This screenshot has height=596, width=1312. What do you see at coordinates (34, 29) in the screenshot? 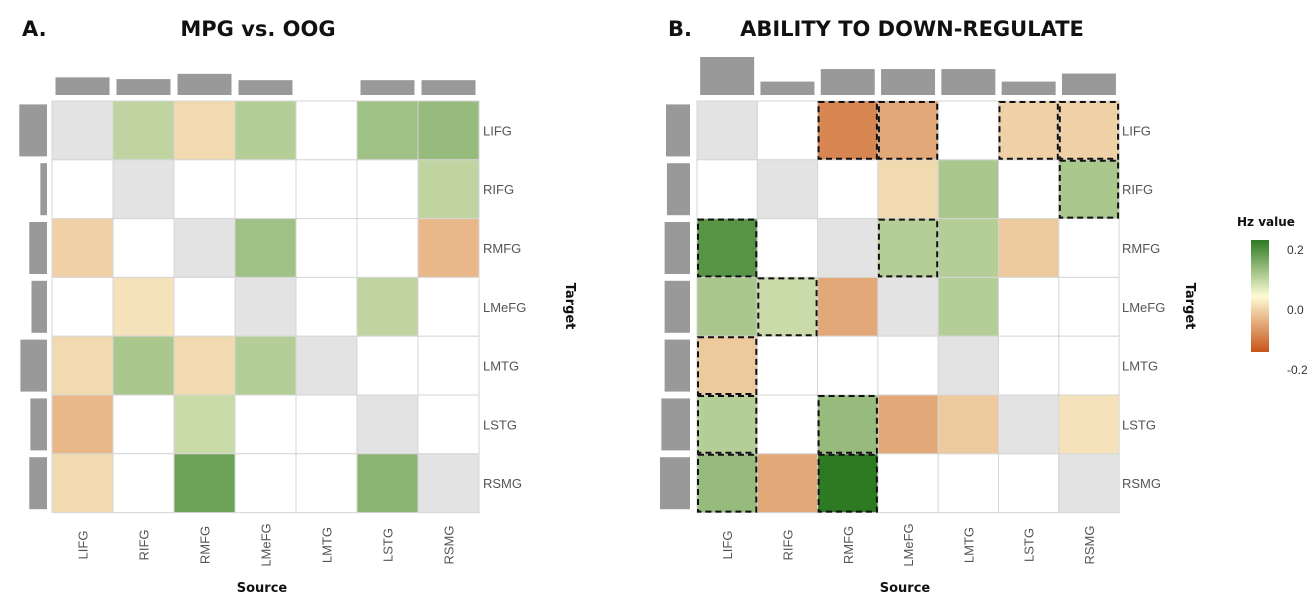
I see `panel-a-letter: A.` at bounding box center [34, 29].